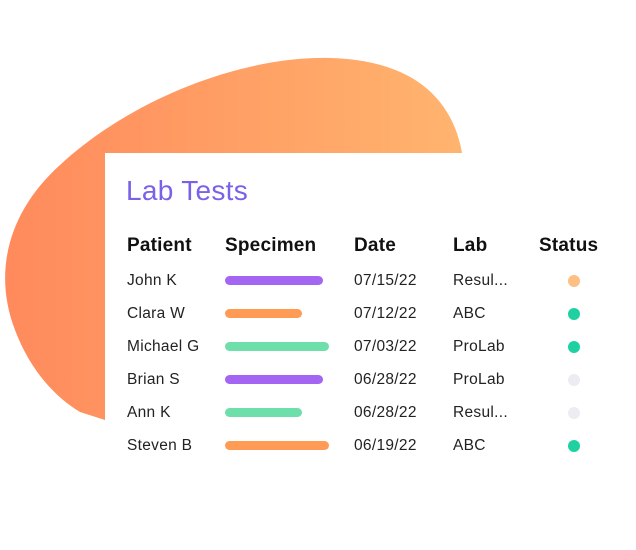  I want to click on column-header-lab: Lab, so click(470, 245).